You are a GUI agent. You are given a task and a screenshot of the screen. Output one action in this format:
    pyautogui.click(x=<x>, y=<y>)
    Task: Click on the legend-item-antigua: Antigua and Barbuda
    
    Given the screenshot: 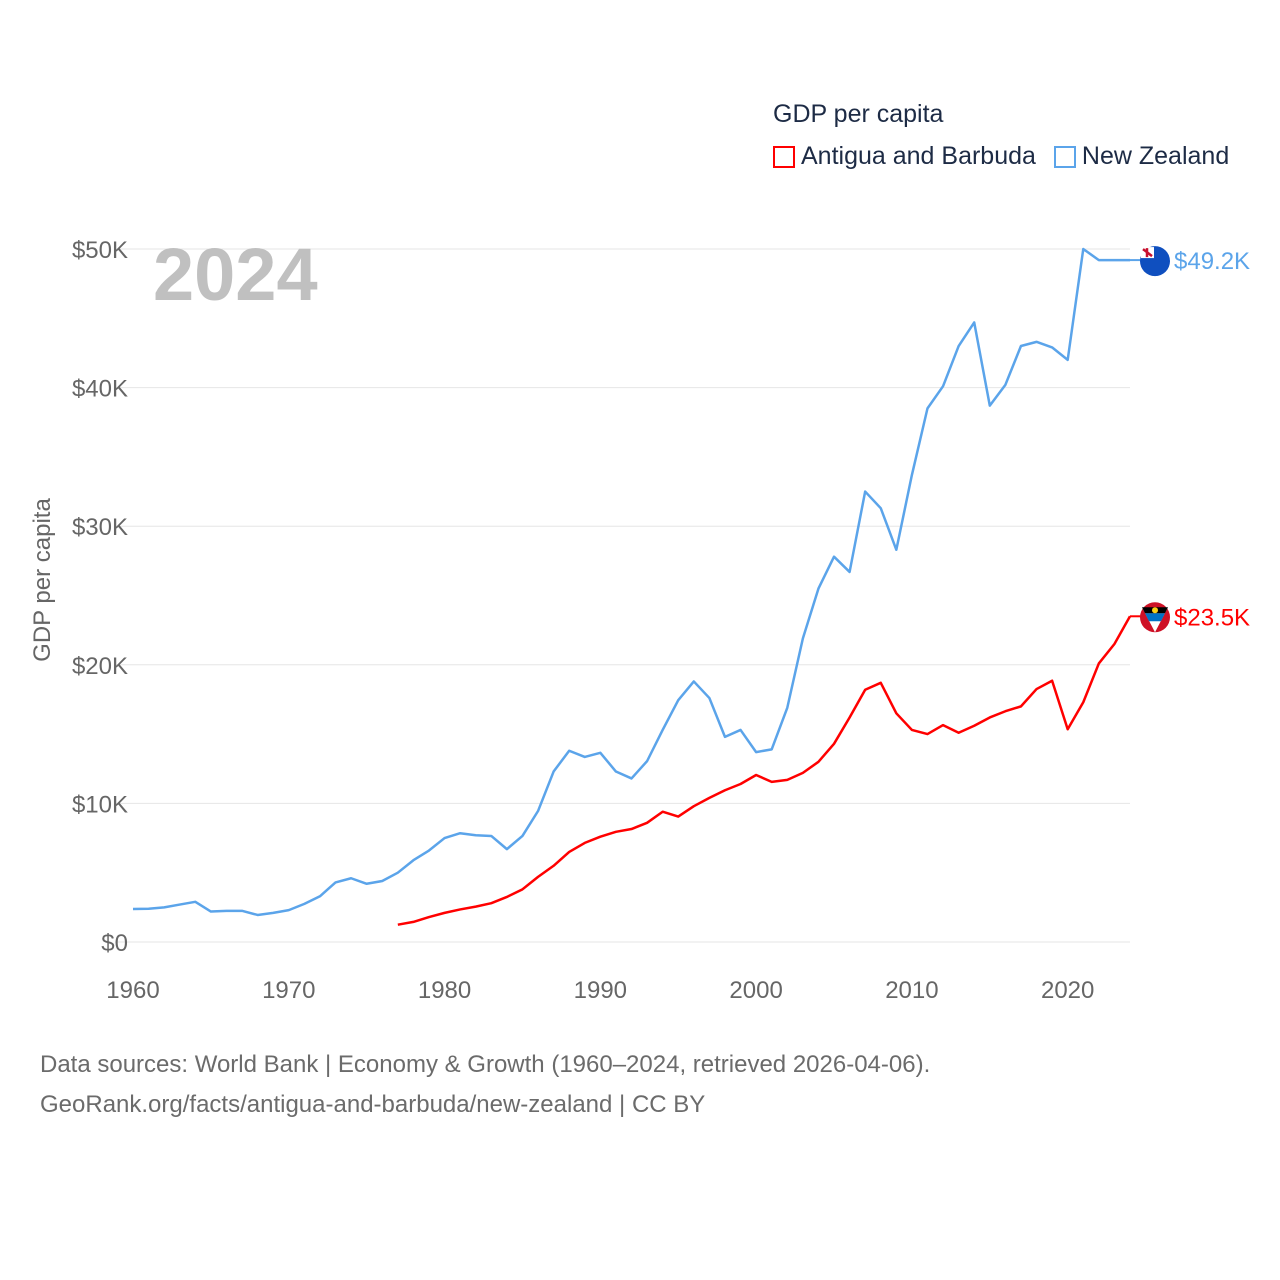 What is the action you would take?
    pyautogui.click(x=904, y=156)
    